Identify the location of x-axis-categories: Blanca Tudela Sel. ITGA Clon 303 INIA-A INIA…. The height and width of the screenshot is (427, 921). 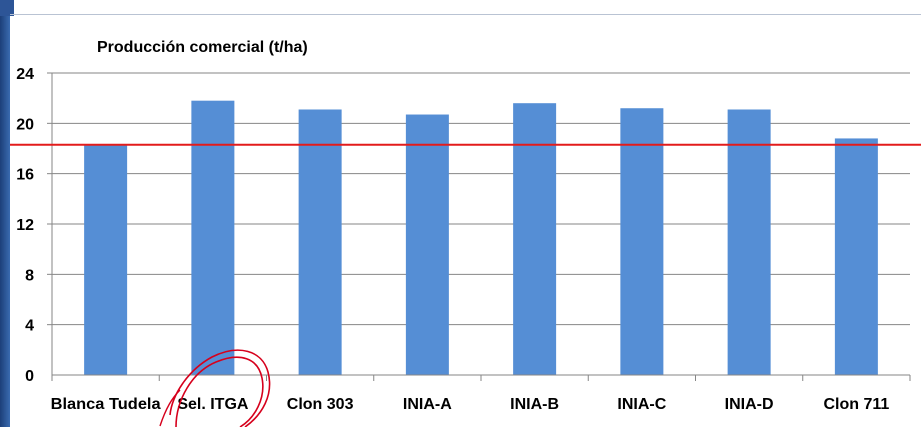
(470, 404).